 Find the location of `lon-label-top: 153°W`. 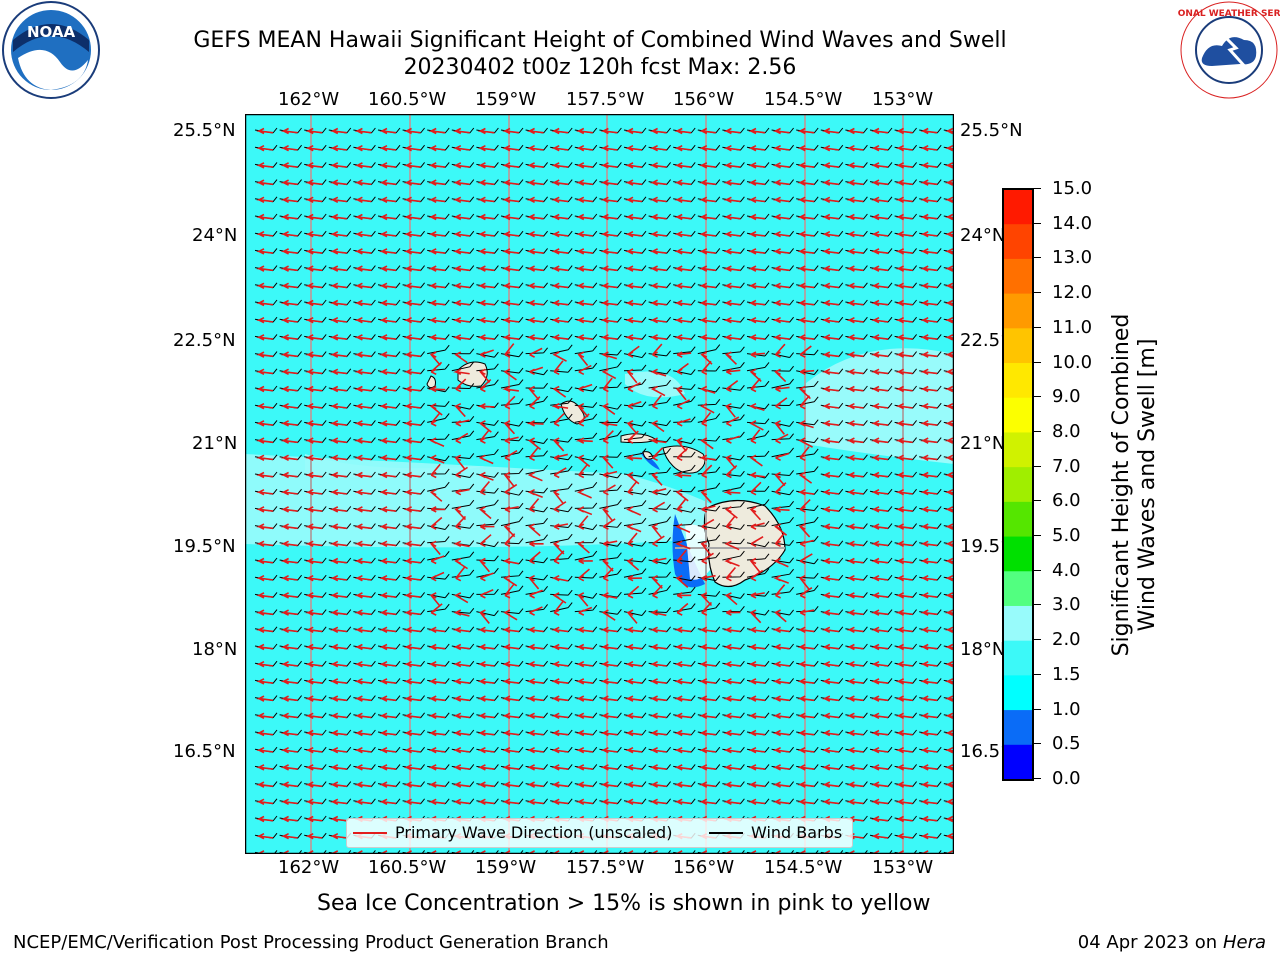

lon-label-top: 153°W is located at coordinates (903, 99).